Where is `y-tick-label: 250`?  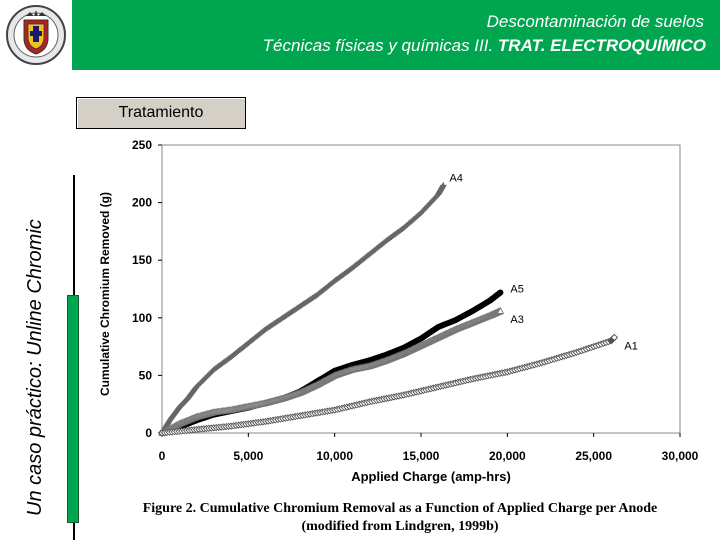
y-tick-label: 250 is located at coordinates (142, 145).